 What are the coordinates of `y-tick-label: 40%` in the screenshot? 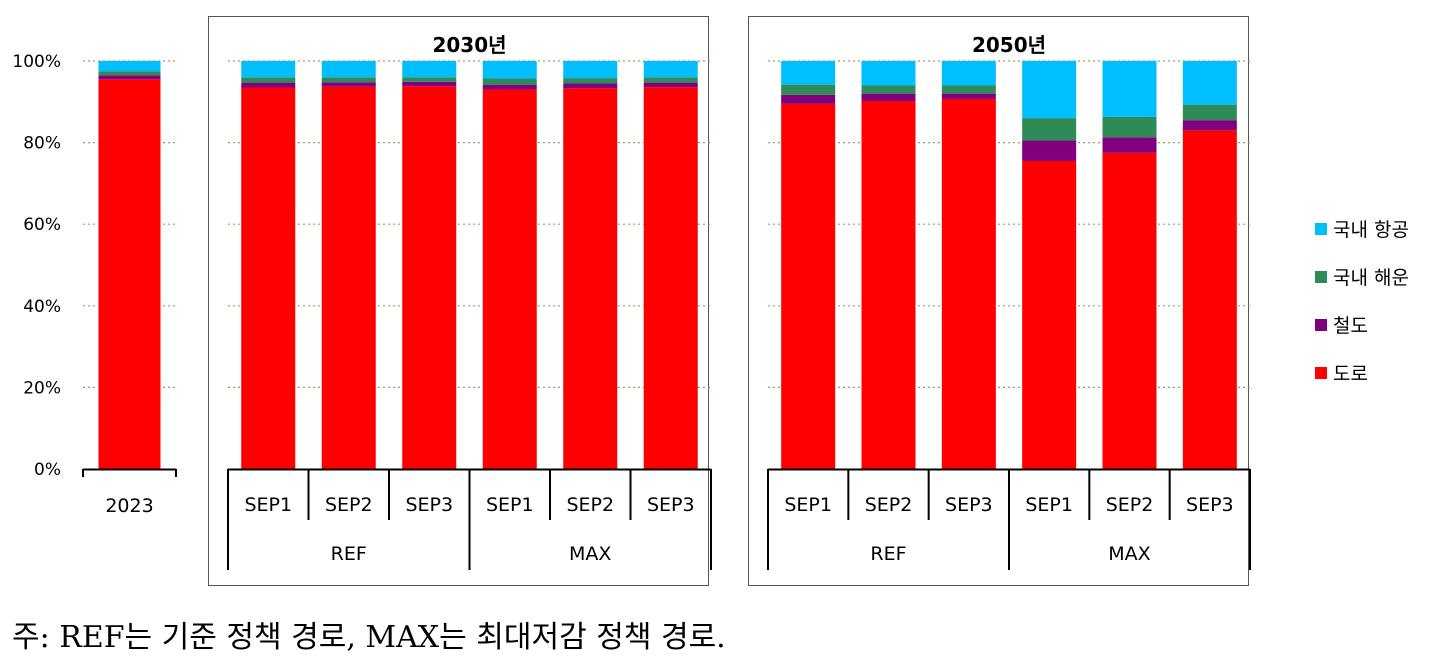 It's located at (42, 307).